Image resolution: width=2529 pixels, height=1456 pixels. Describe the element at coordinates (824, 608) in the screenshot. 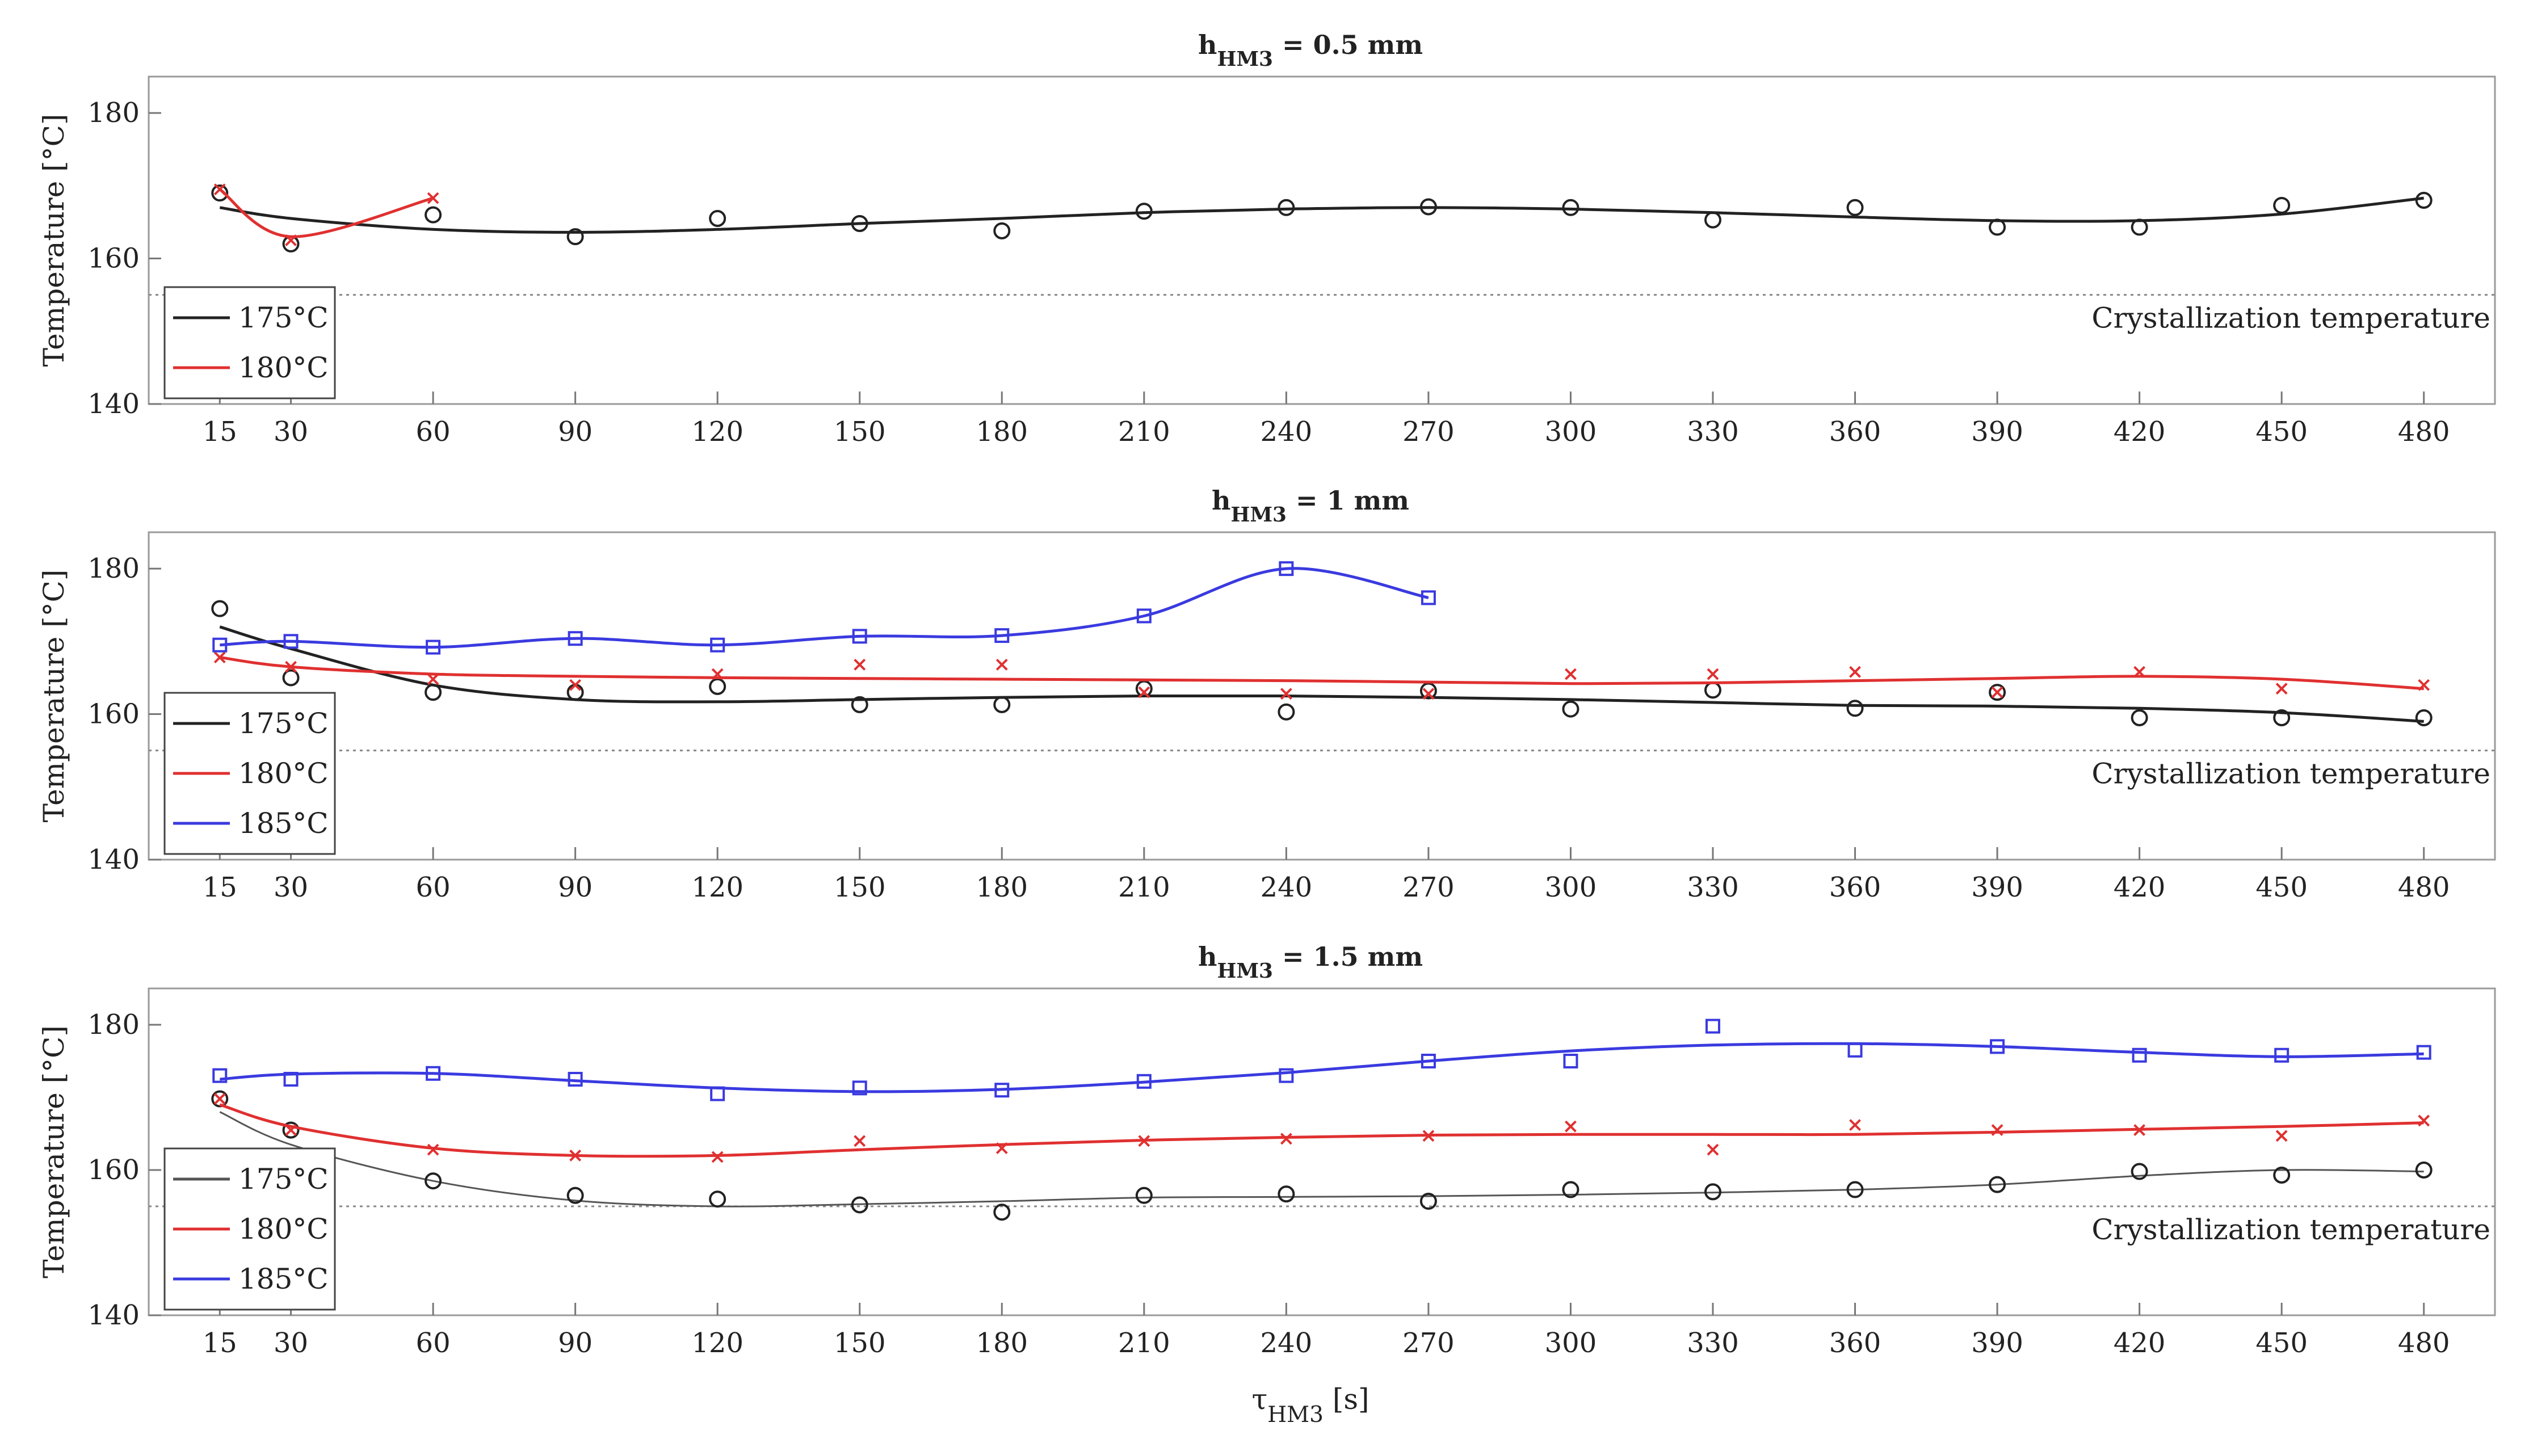

I see `series-185C` at that location.